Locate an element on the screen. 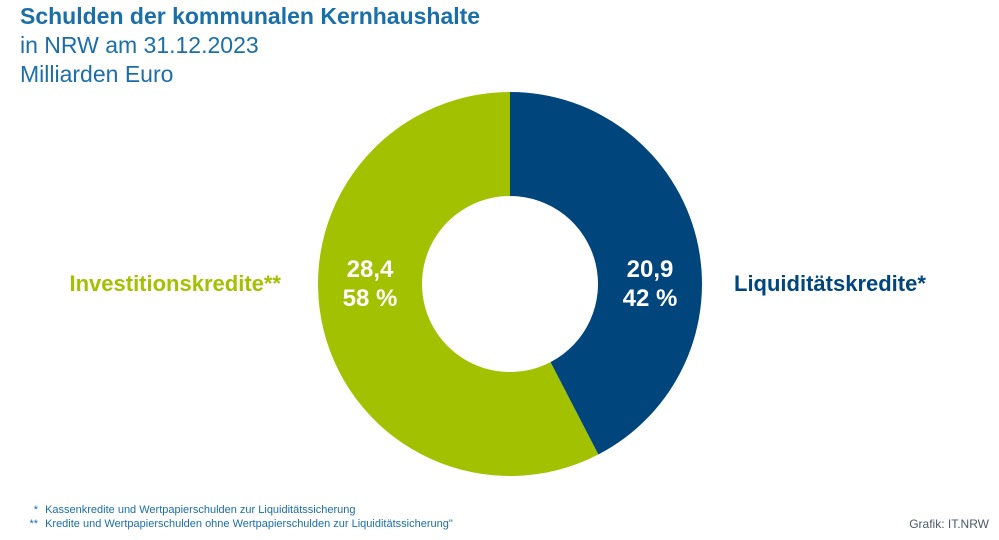  legend-label-liquidity-marker: * is located at coordinates (921, 283).